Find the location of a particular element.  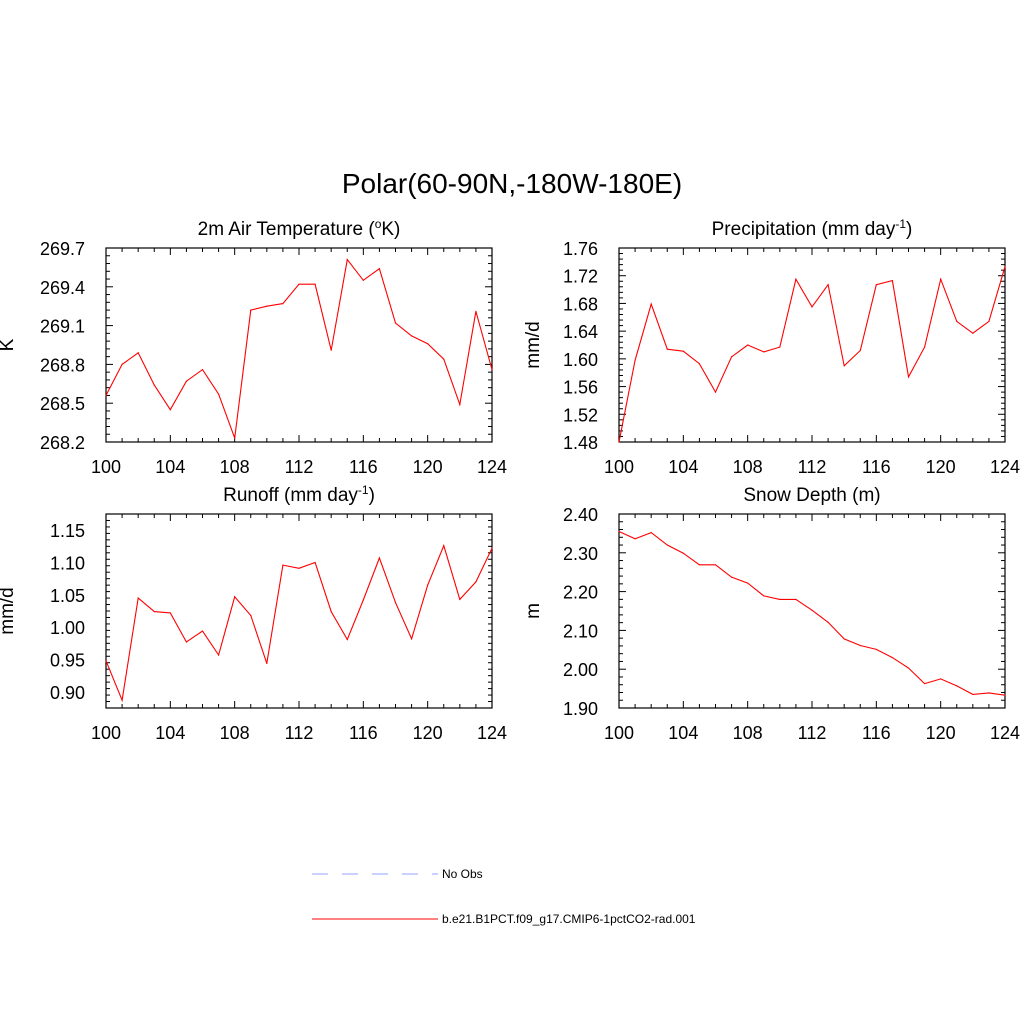

y-tick-label: 1.48 is located at coordinates (580, 443).